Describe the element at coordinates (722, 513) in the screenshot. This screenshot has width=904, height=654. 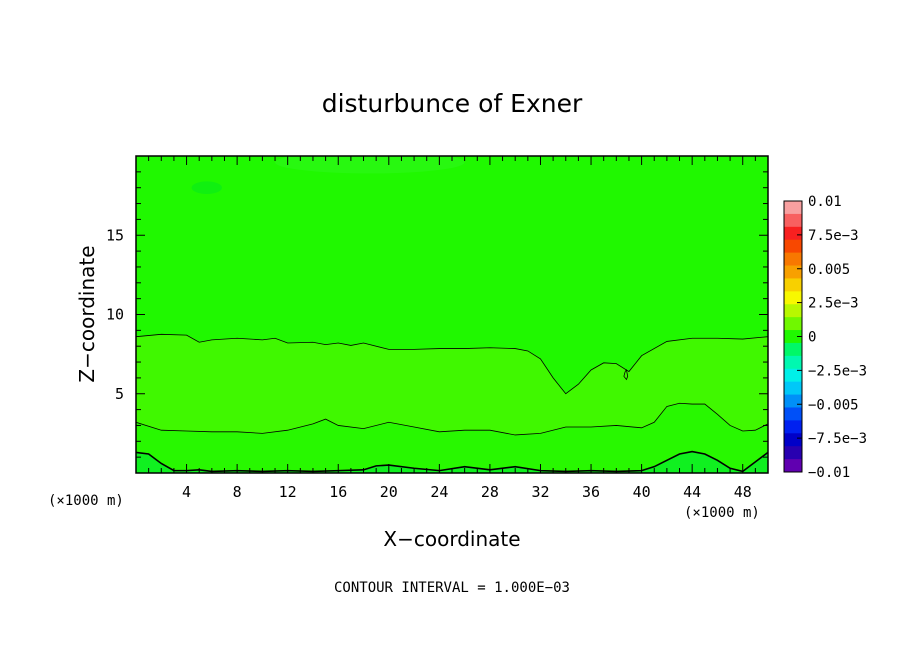
I see `x-axis-unit: (×1000 m)` at that location.